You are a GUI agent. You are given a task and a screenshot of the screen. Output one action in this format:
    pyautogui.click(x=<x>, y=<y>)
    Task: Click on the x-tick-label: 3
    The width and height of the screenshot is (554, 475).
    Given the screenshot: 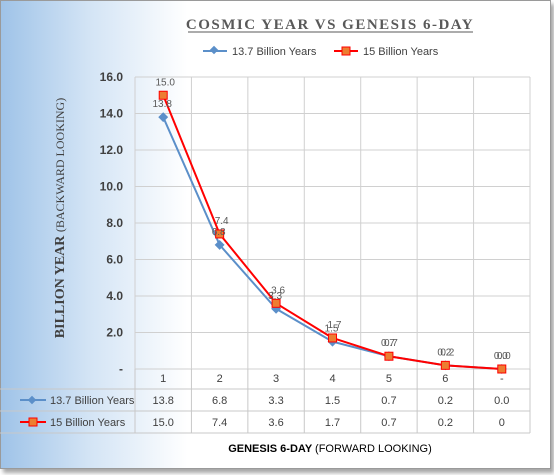 What is the action you would take?
    pyautogui.click(x=276, y=379)
    